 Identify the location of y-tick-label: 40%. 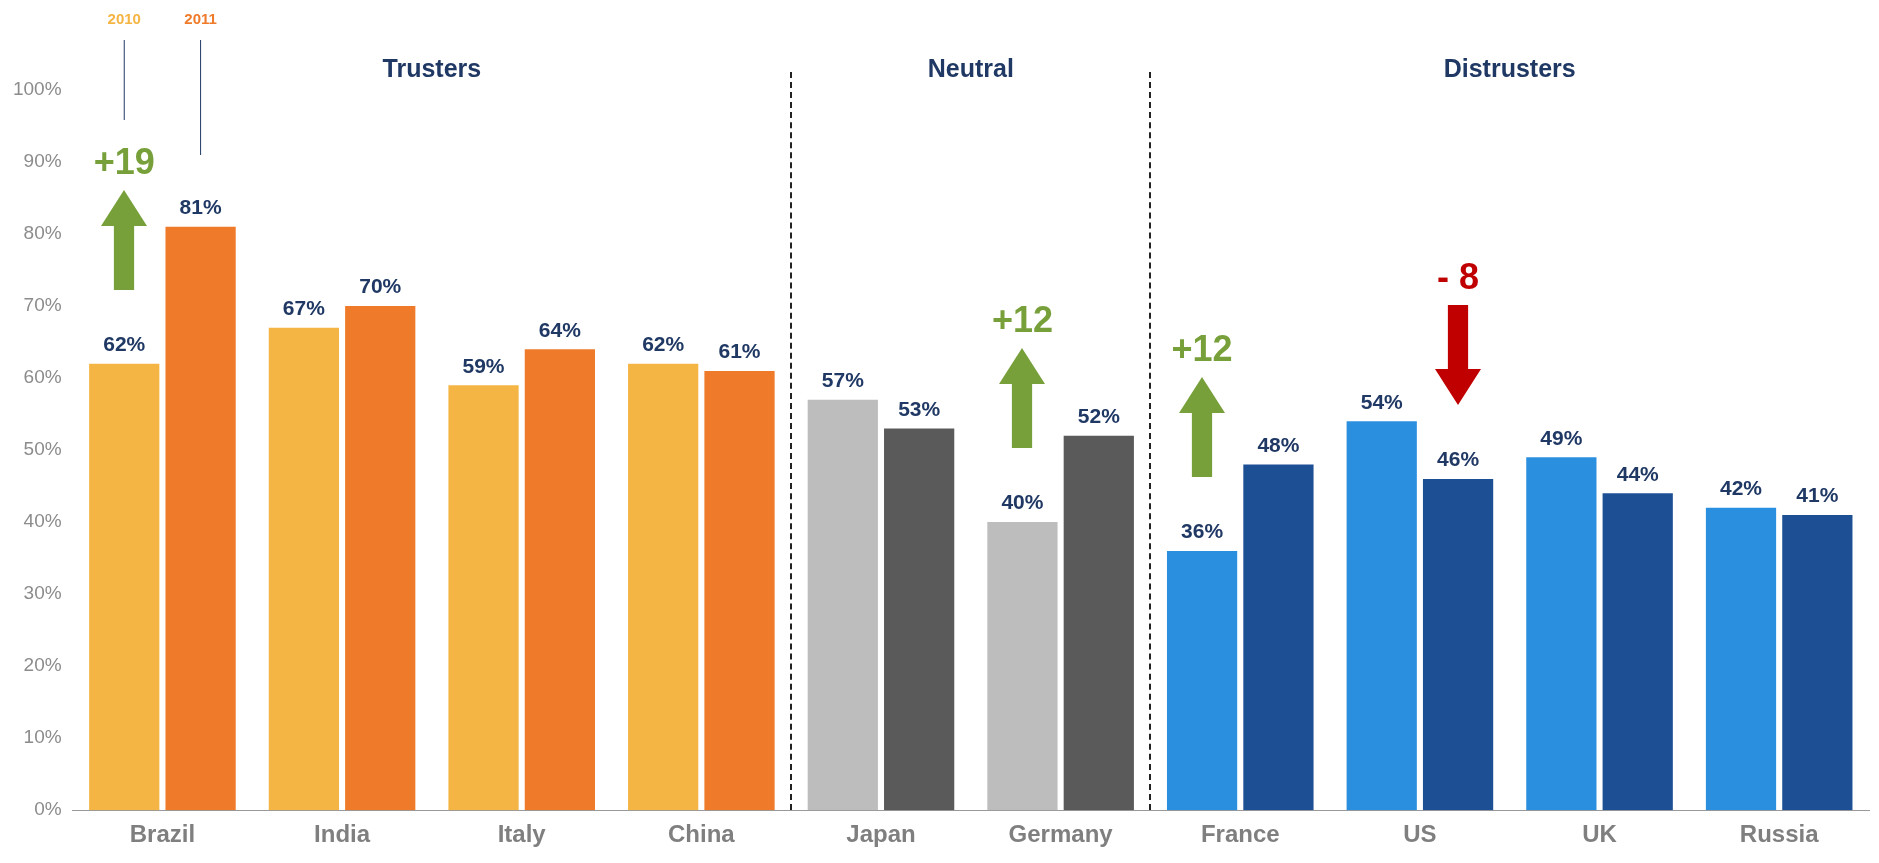
(42, 521).